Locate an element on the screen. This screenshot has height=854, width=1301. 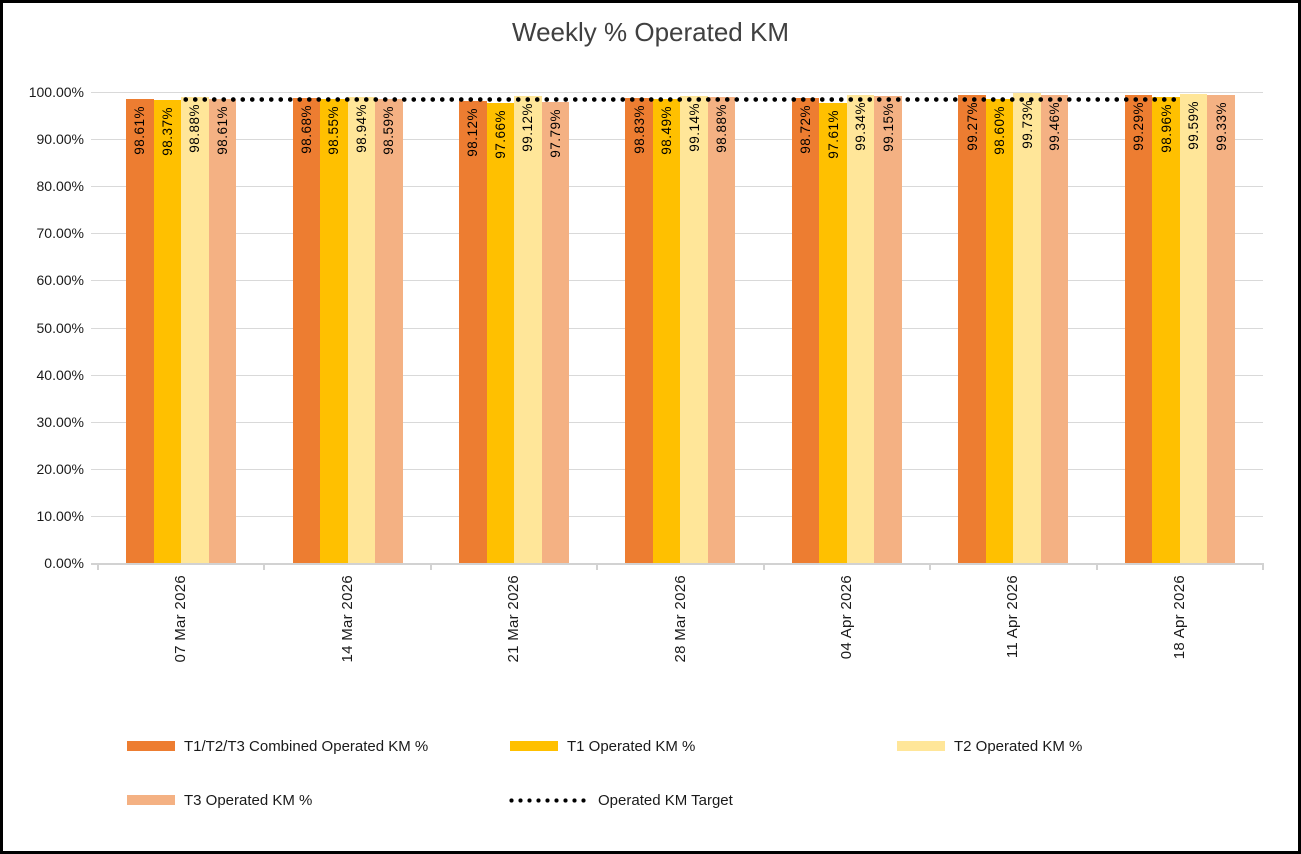
bar-value-label: 98.49% is located at coordinates (667, 130).